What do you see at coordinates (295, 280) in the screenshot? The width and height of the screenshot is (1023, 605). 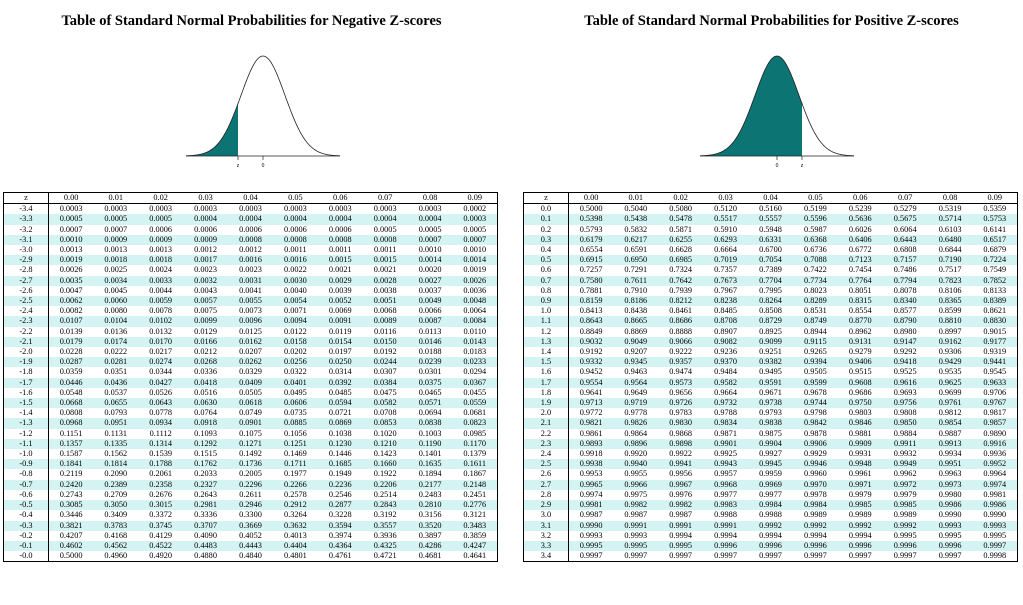 I see `probability-cell: 0.0030` at bounding box center [295, 280].